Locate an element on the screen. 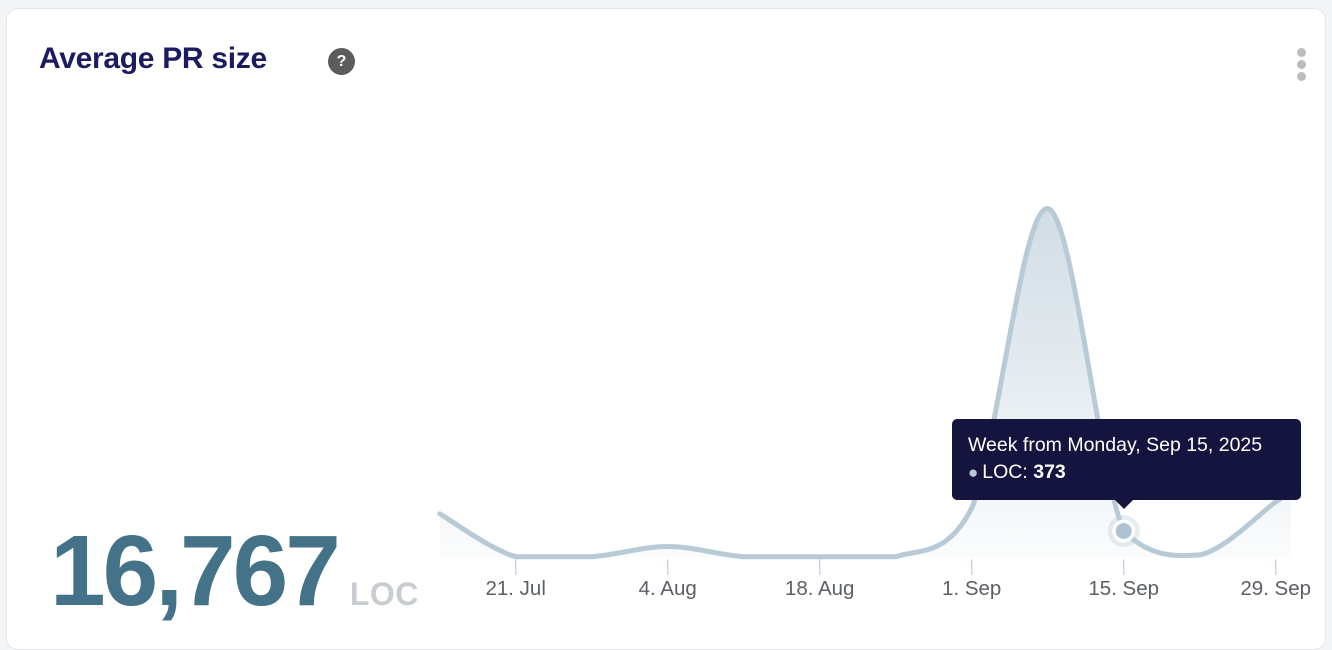  help-icon: ? is located at coordinates (341, 61).